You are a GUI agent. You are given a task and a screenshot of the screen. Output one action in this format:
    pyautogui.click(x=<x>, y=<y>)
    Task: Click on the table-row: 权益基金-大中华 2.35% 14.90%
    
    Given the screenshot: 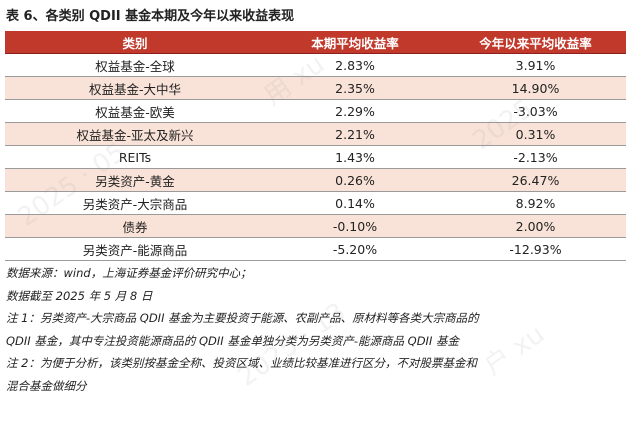 What is the action you would take?
    pyautogui.click(x=315, y=88)
    